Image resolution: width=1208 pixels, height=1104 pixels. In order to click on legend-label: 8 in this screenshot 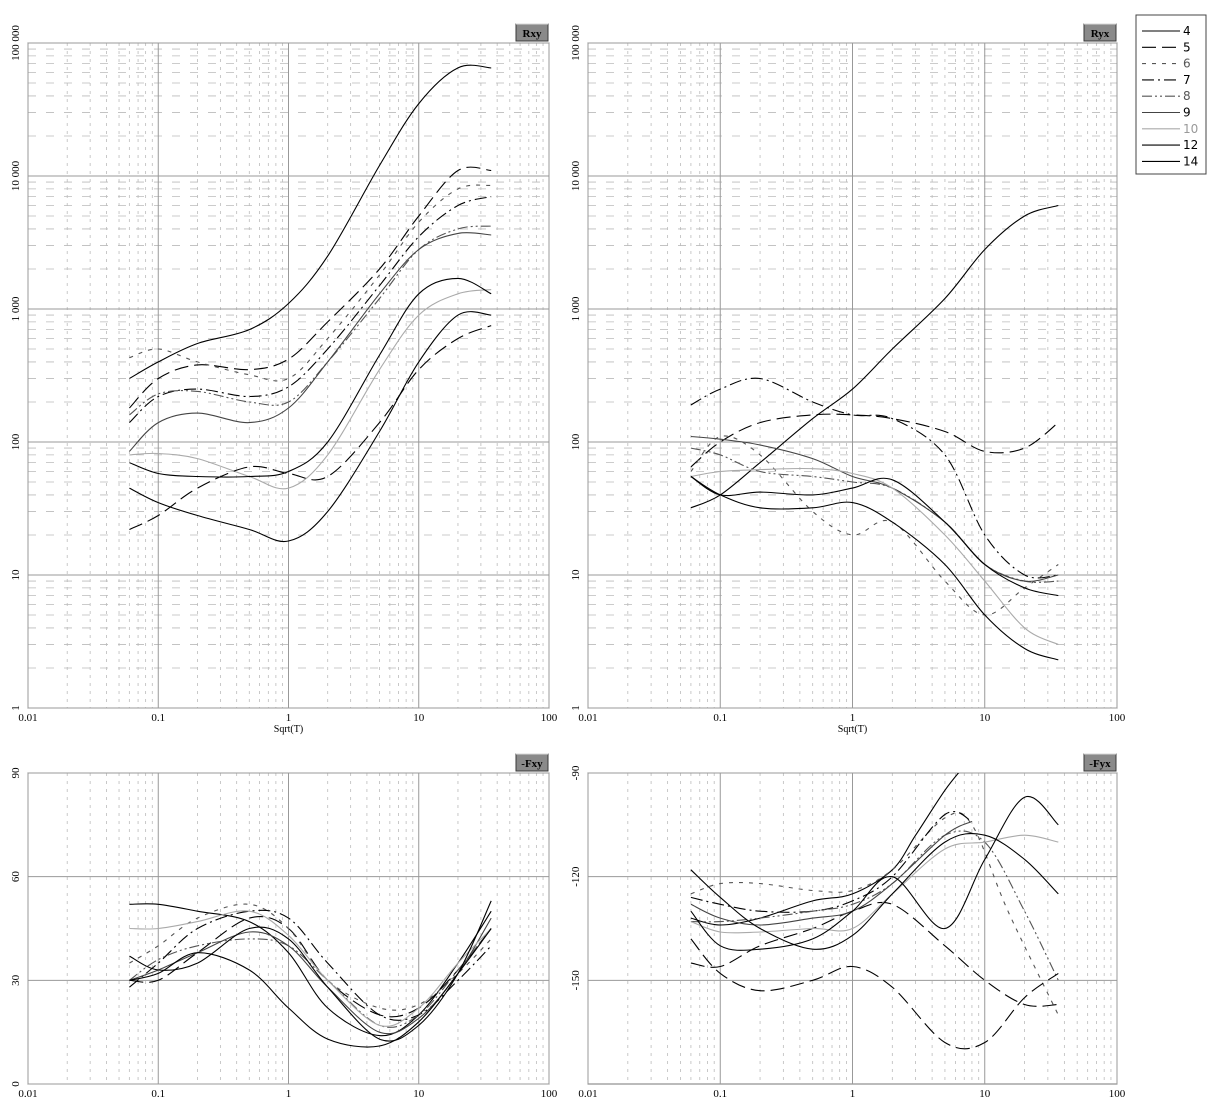, I will do `click(1187, 96)`.